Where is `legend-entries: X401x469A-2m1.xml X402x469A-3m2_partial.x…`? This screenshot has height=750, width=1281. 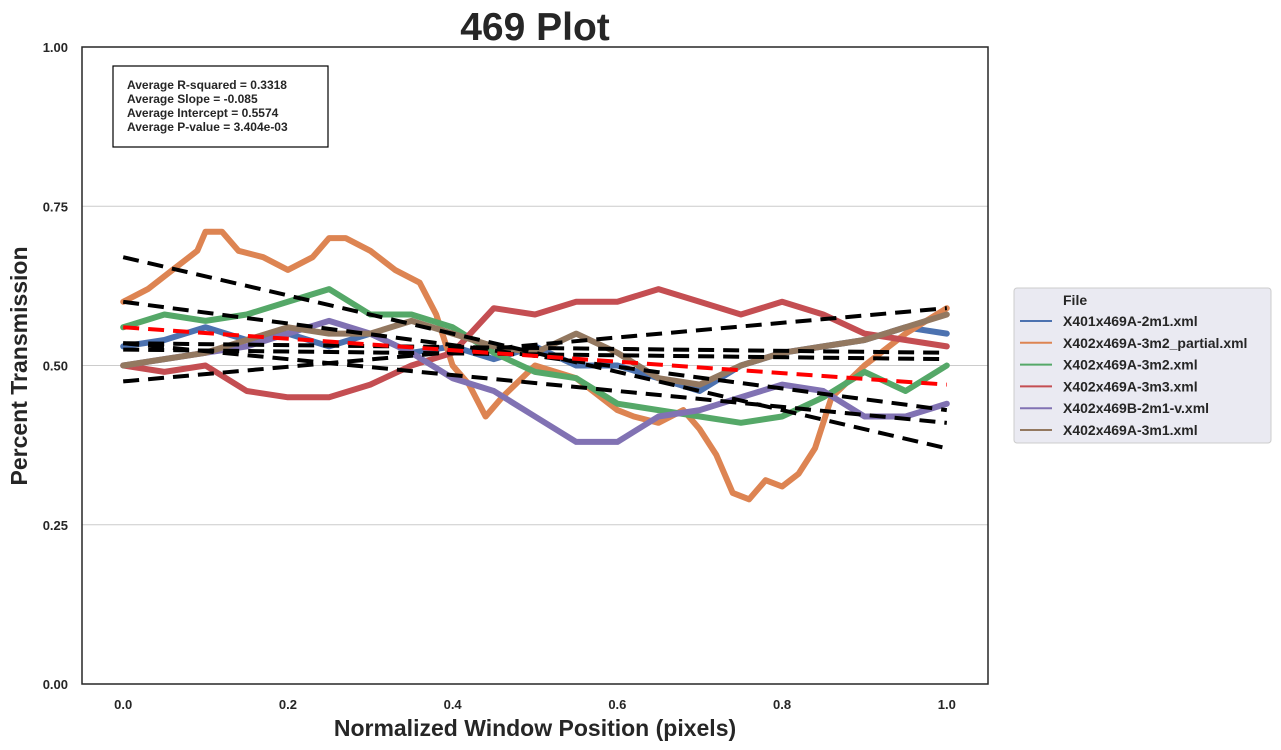
legend-entries: X401x469A-2m1.xml X402x469A-3m2_partial.x… is located at coordinates (1133, 375).